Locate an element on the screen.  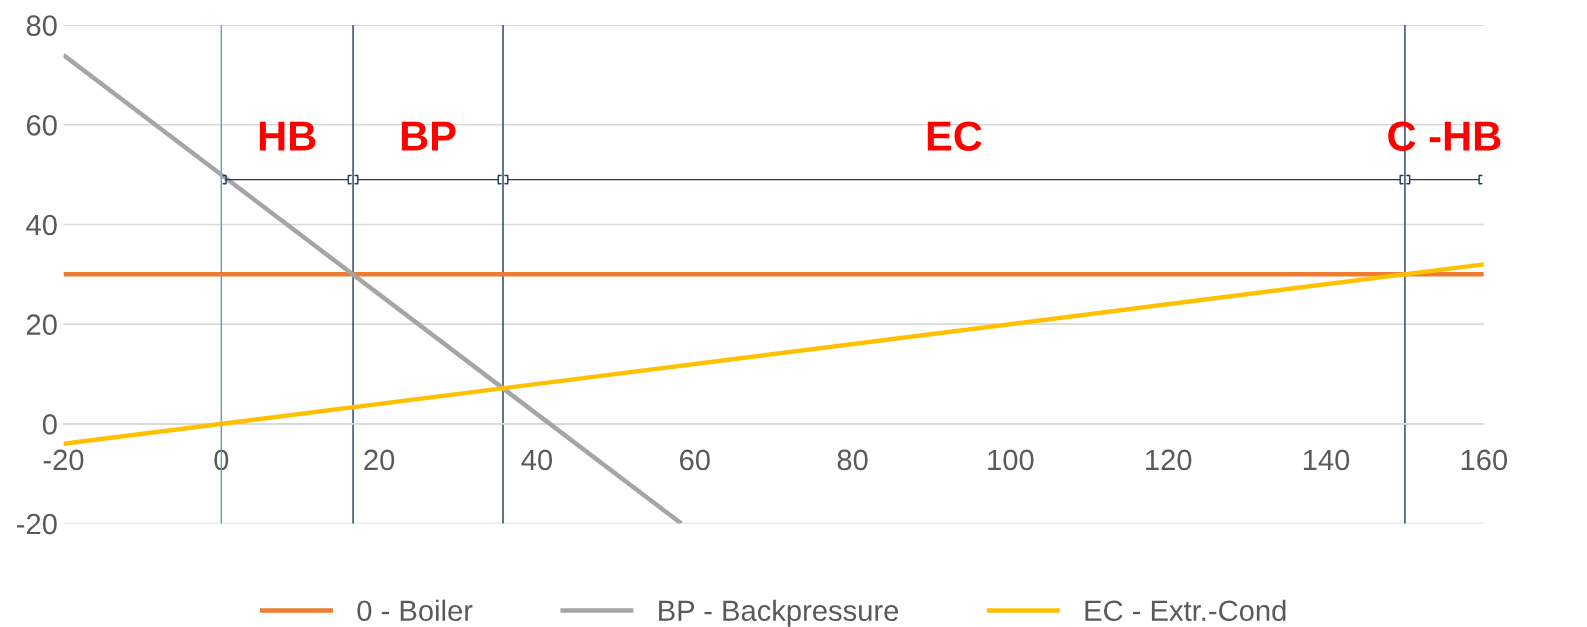
y-tick-label: 80 is located at coordinates (41, 25).